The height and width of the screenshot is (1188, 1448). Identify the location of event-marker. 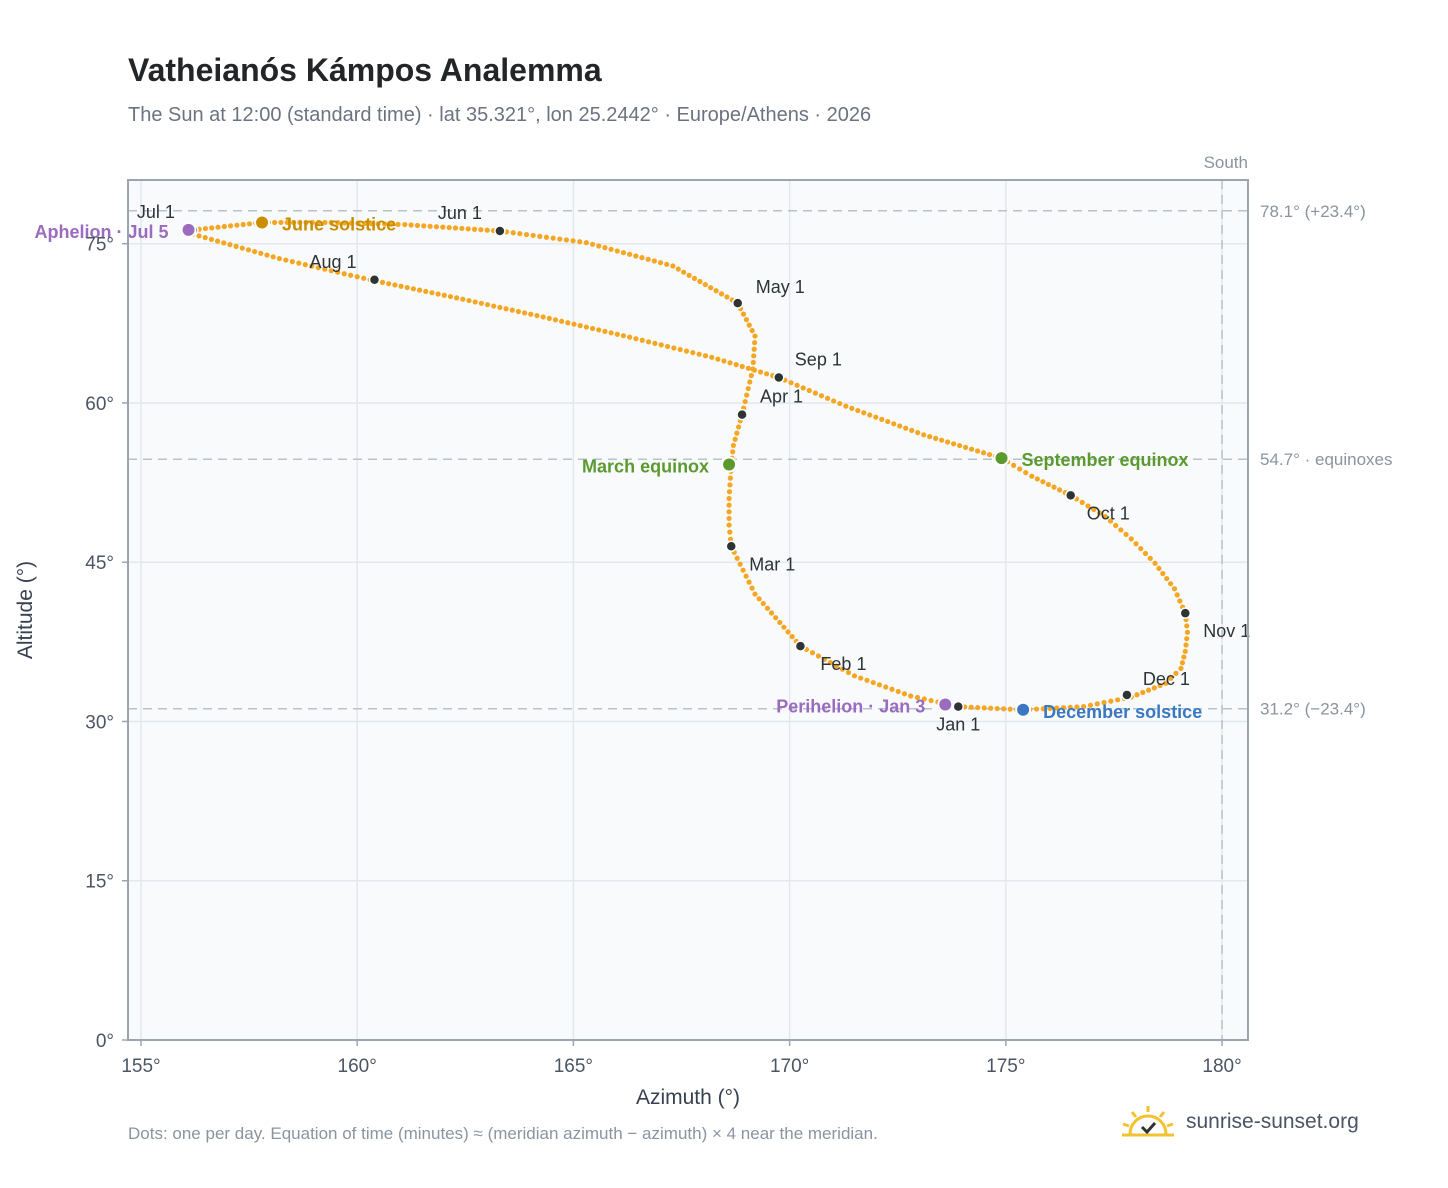
(729, 464).